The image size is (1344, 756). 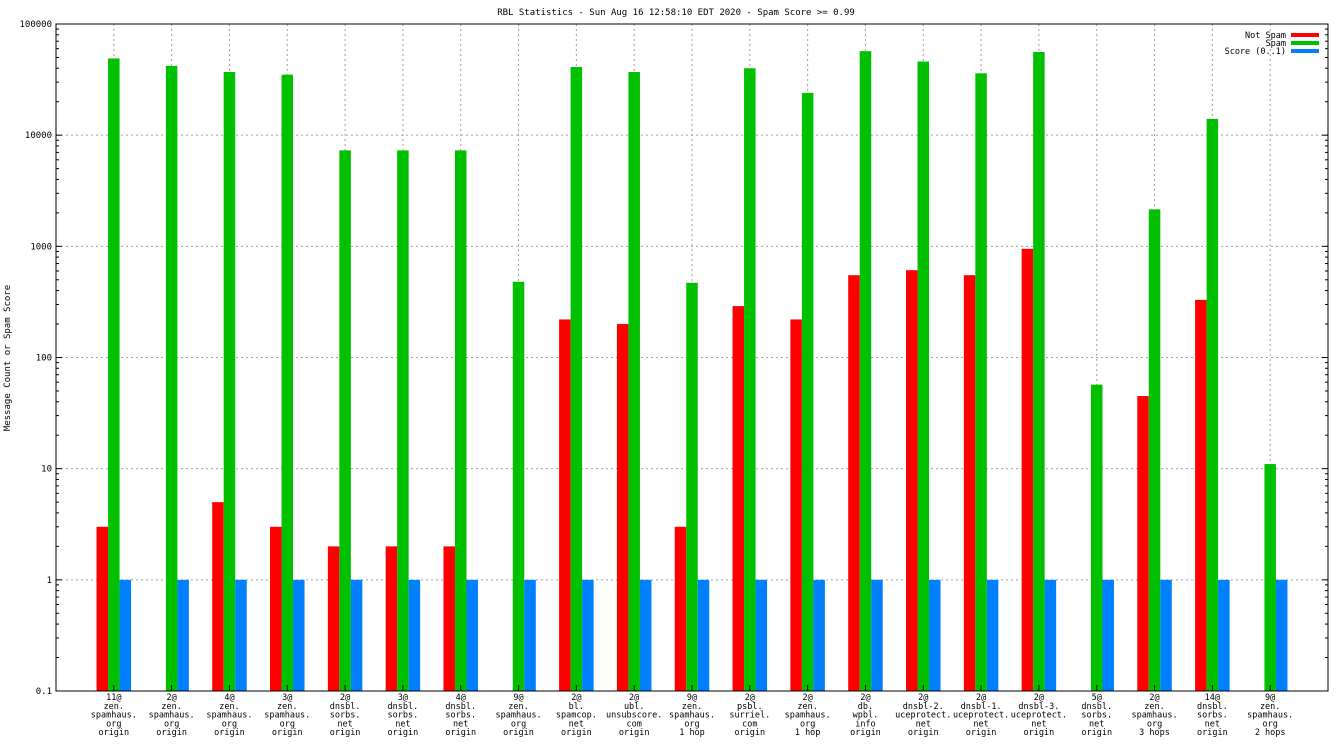 What do you see at coordinates (1276, 44) in the screenshot?
I see `legend-label: Spam` at bounding box center [1276, 44].